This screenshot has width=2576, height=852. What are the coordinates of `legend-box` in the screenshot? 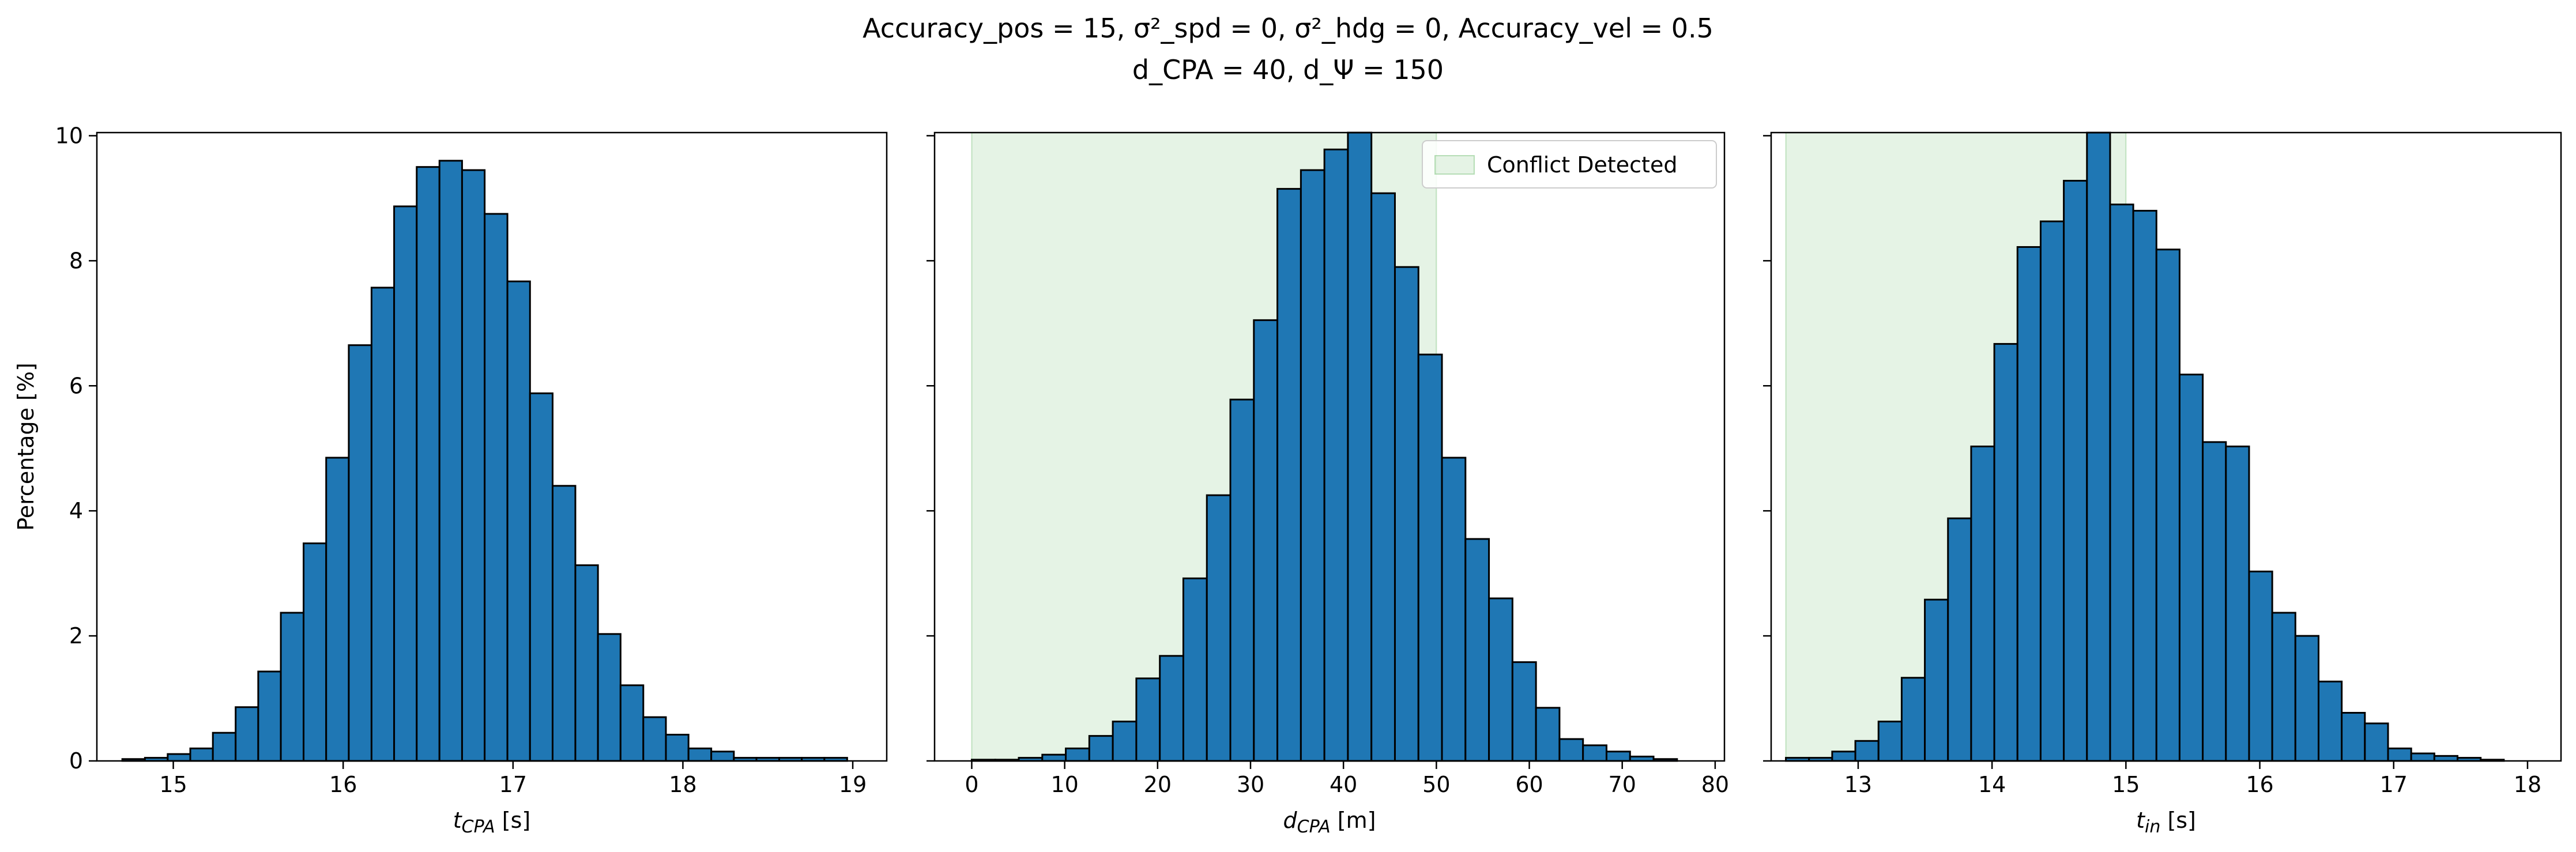 It's located at (1569, 165).